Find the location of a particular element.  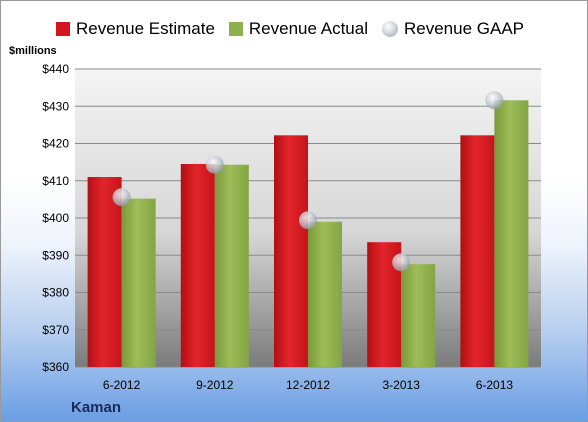

x-tick-label: 3-2013 is located at coordinates (402, 385).